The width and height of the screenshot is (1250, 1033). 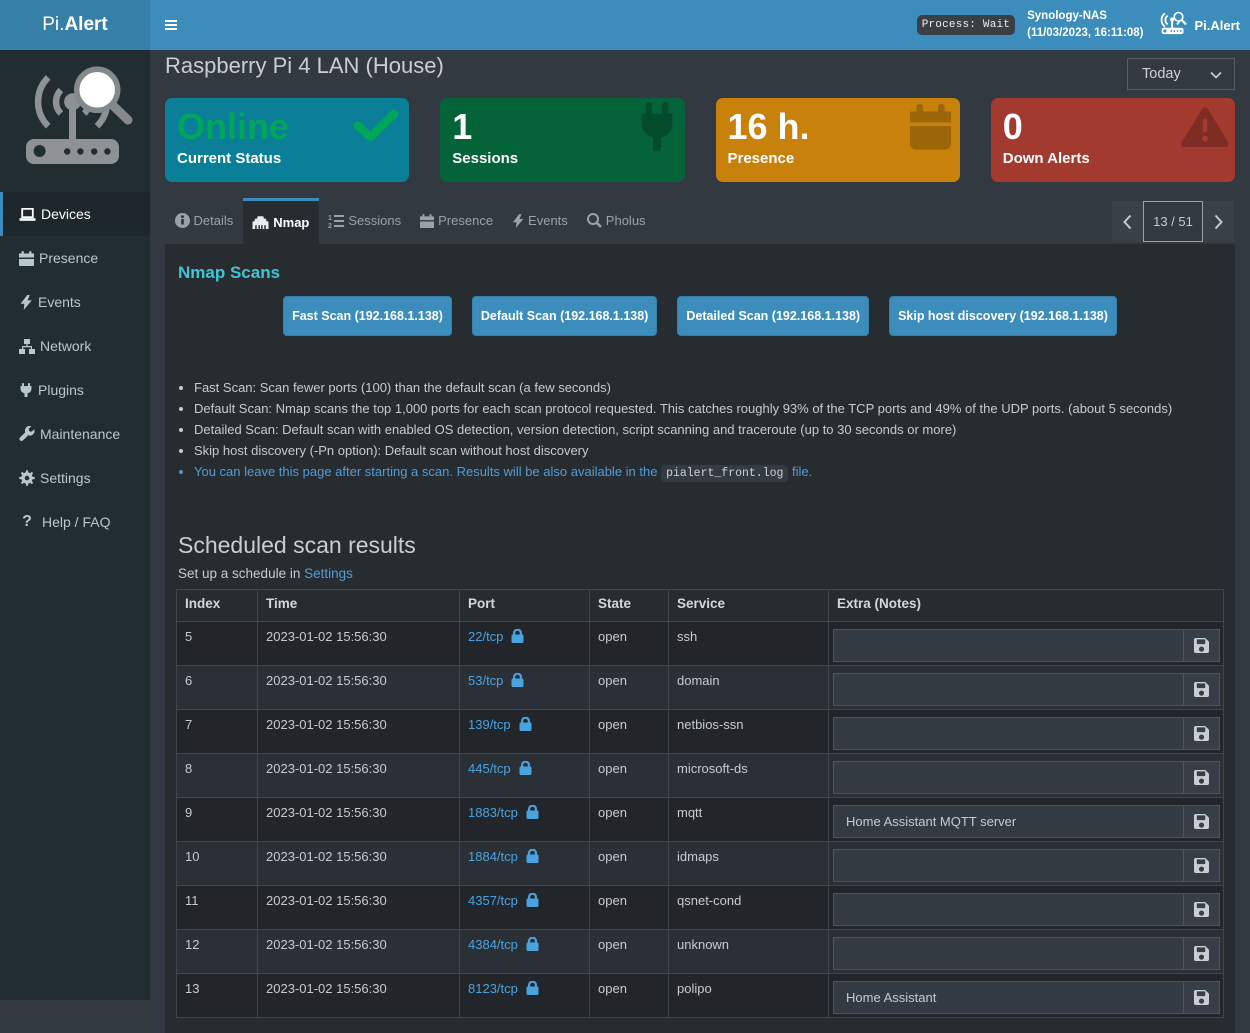 What do you see at coordinates (330, 225) in the screenshot?
I see `svg-text: 2` at bounding box center [330, 225].